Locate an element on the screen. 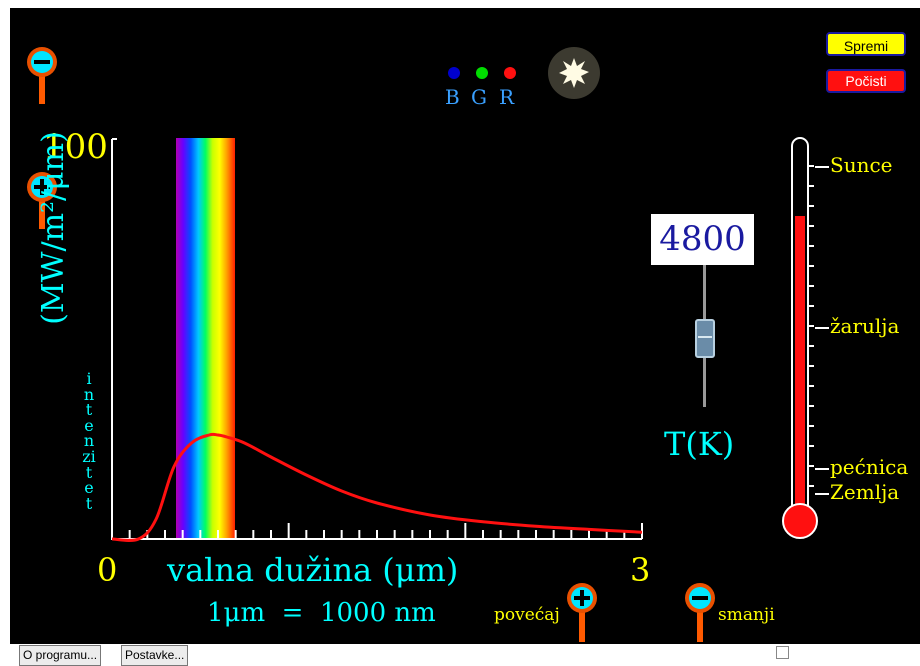 The height and width of the screenshot is (666, 920). ruler-checkbox is located at coordinates (782, 652).